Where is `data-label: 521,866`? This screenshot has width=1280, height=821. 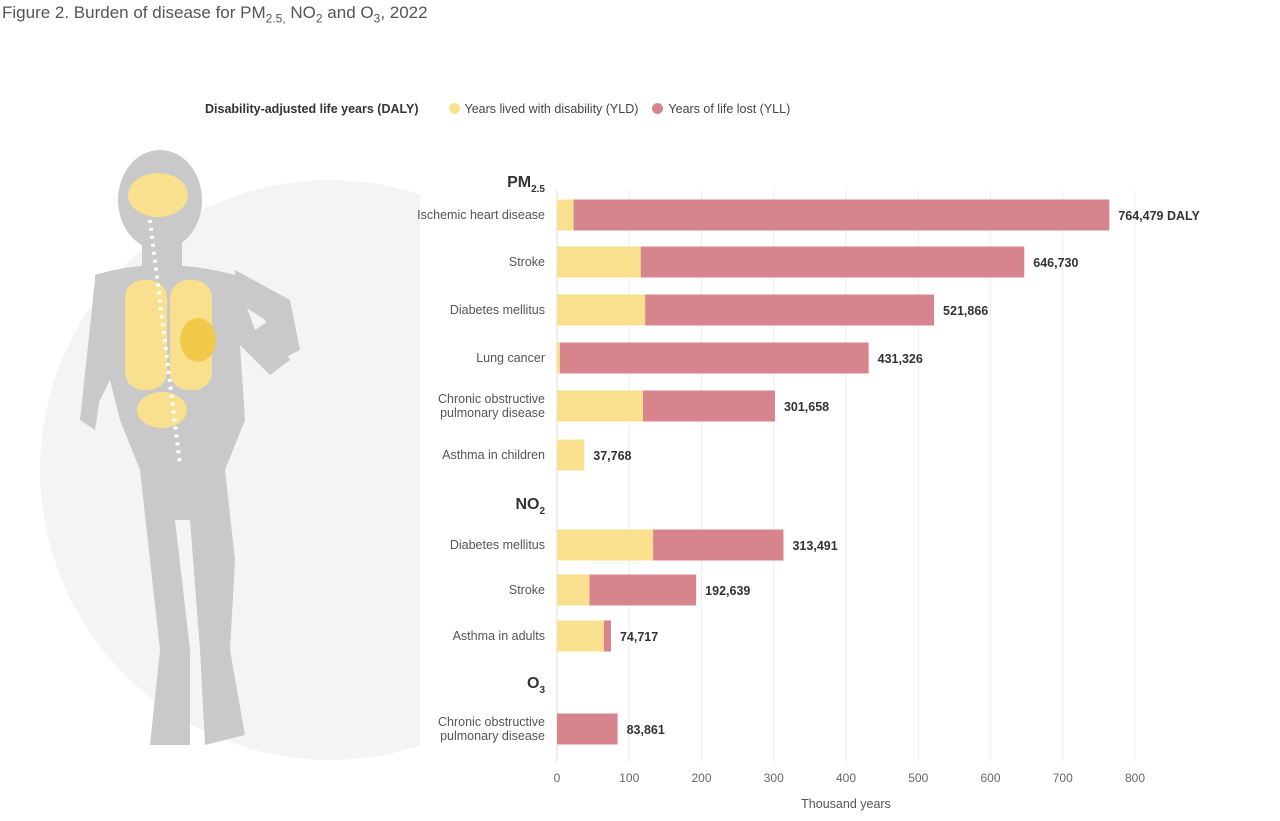 data-label: 521,866 is located at coordinates (965, 311).